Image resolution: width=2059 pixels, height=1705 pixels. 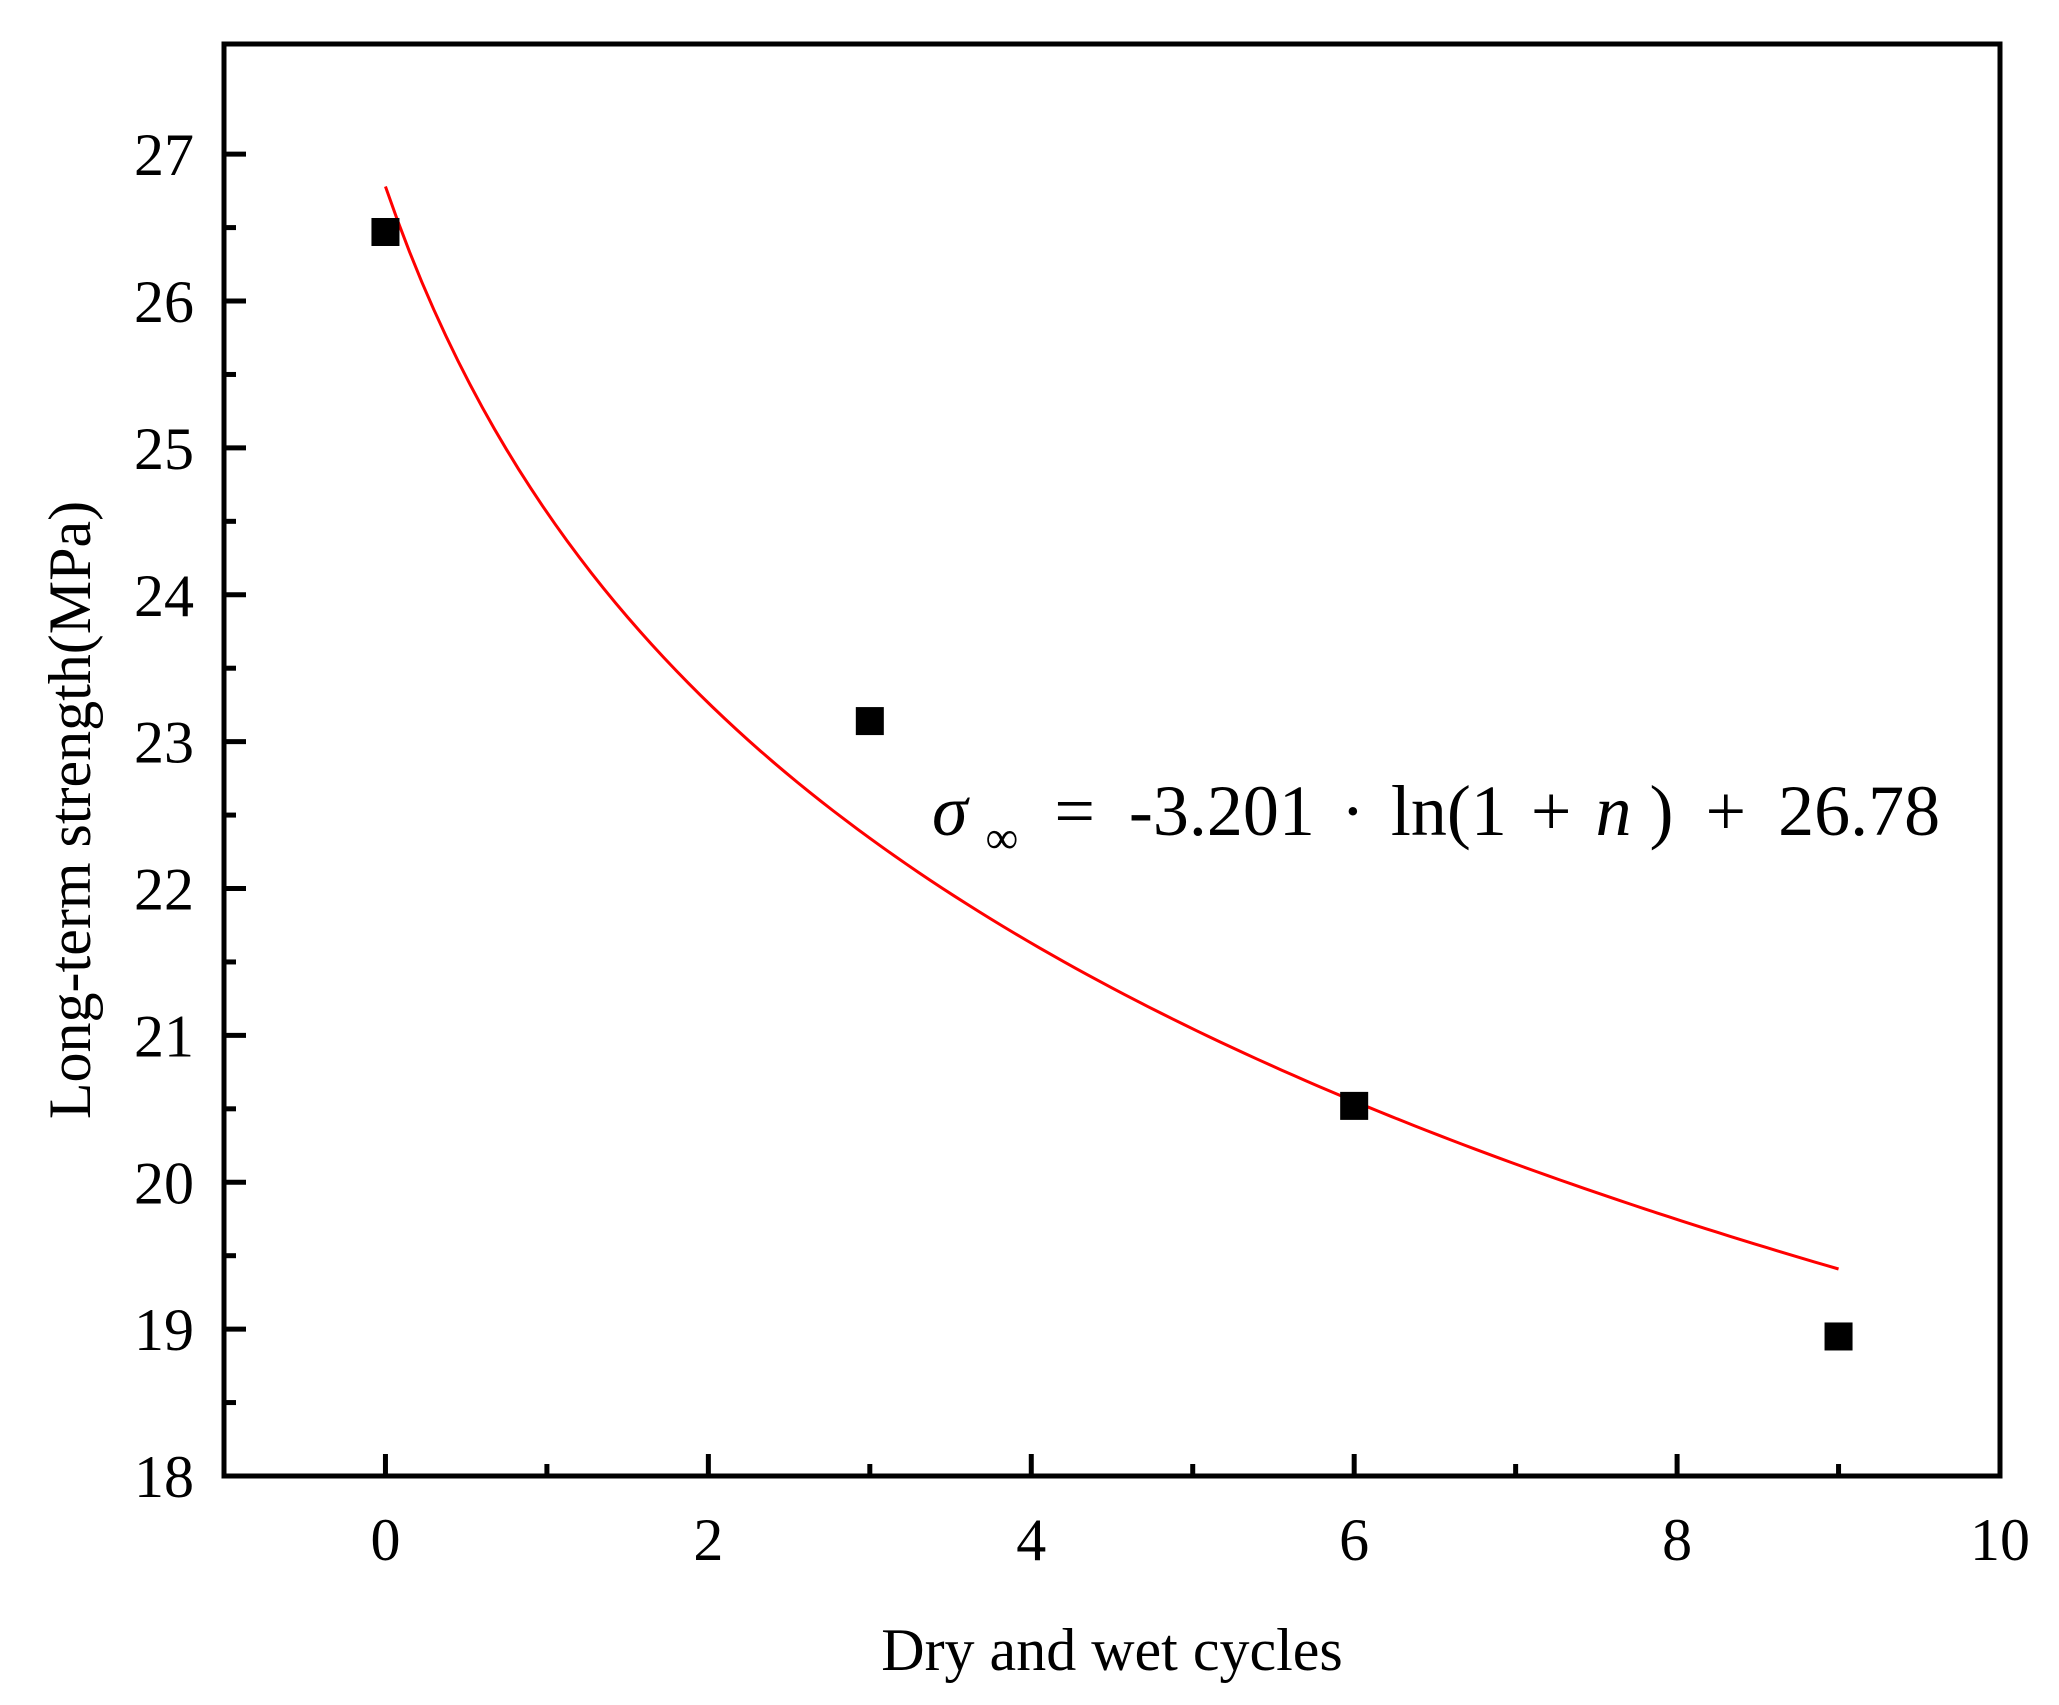 What do you see at coordinates (164, 816) in the screenshot?
I see `y-tick-labels: 18 19 20 21 22 23 24 25 26 27` at bounding box center [164, 816].